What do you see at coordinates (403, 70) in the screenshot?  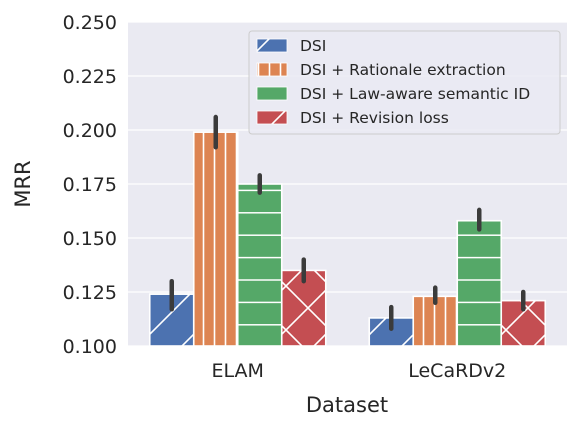 I see `legend-label: DSI + Rationale extraction` at bounding box center [403, 70].